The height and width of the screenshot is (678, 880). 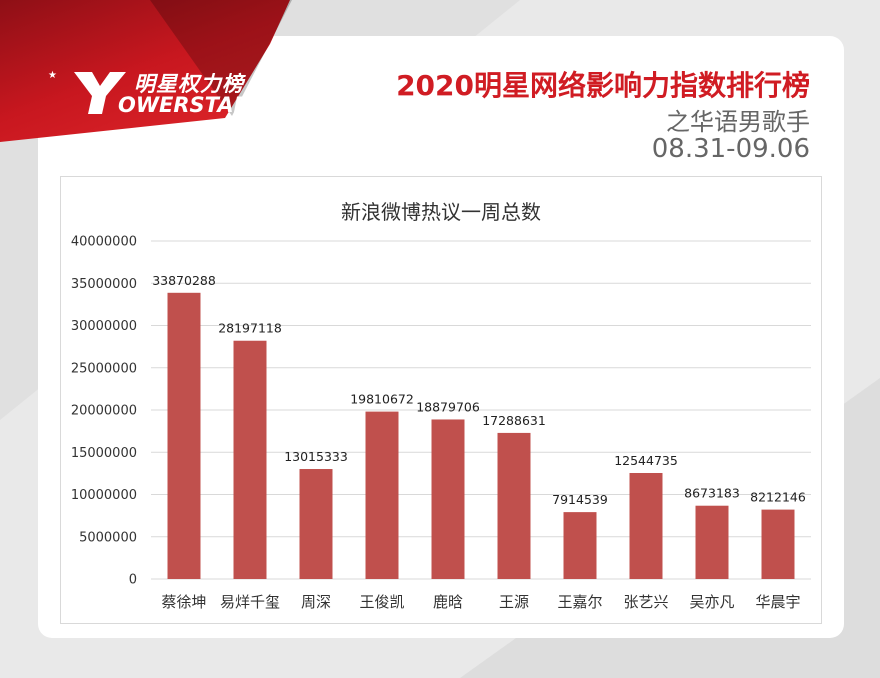 I want to click on data-label: 17288631, so click(x=514, y=420).